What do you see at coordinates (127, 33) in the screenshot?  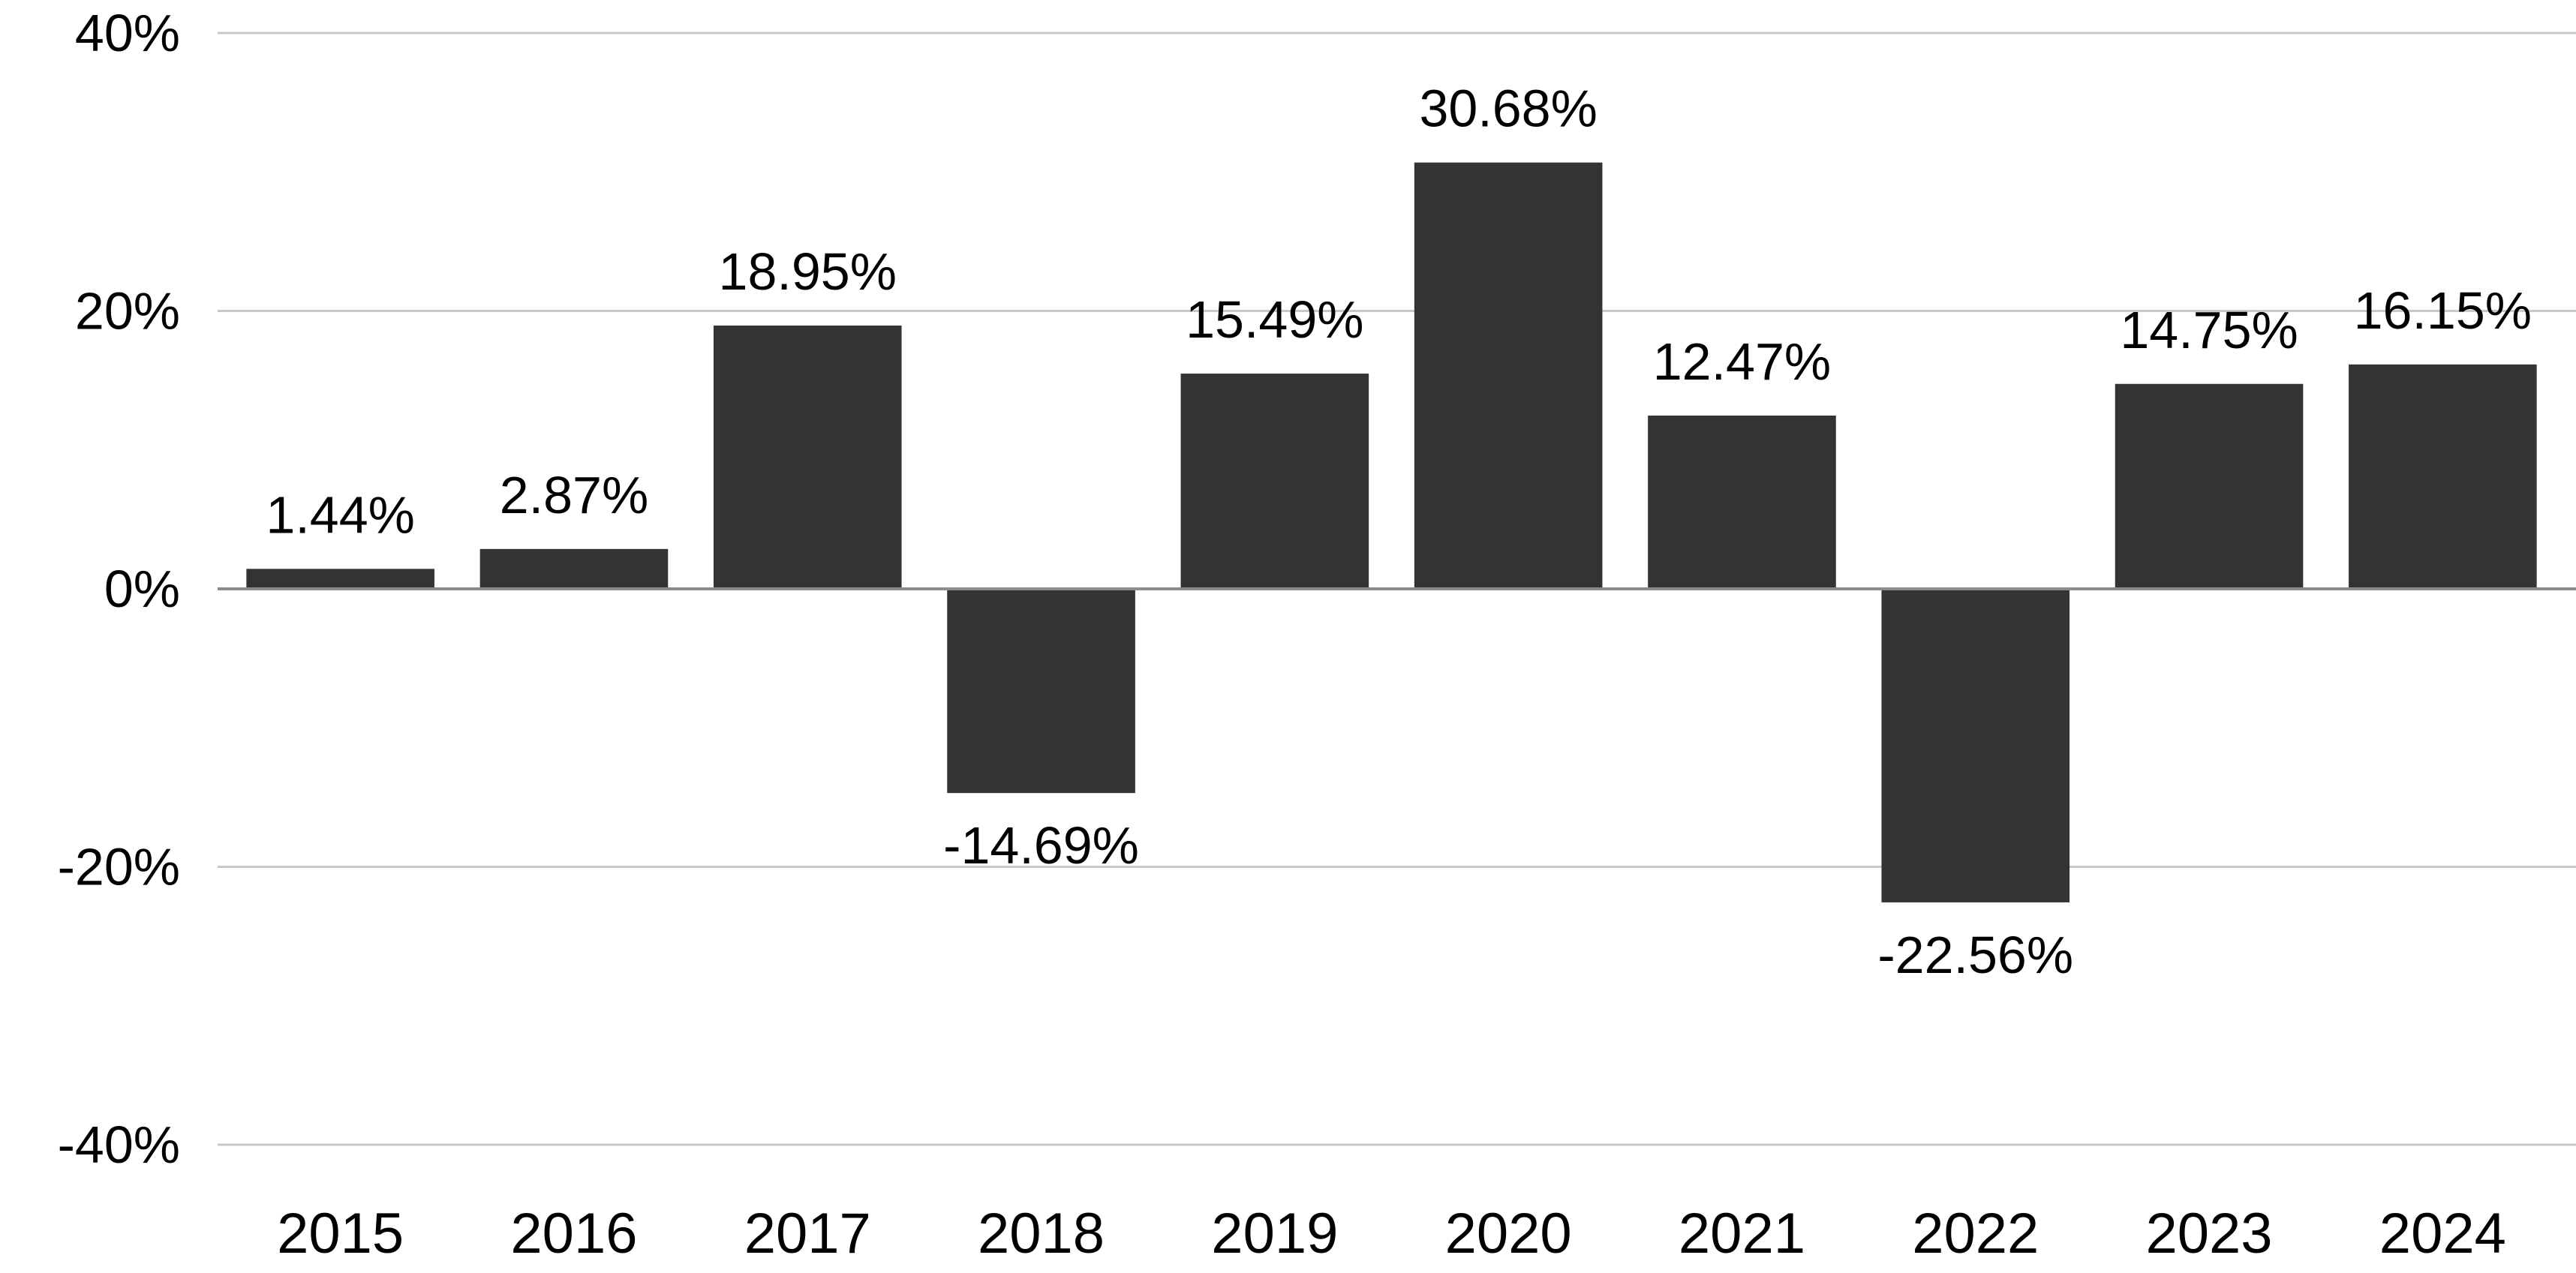 I see `y-tick-label: 40%` at bounding box center [127, 33].